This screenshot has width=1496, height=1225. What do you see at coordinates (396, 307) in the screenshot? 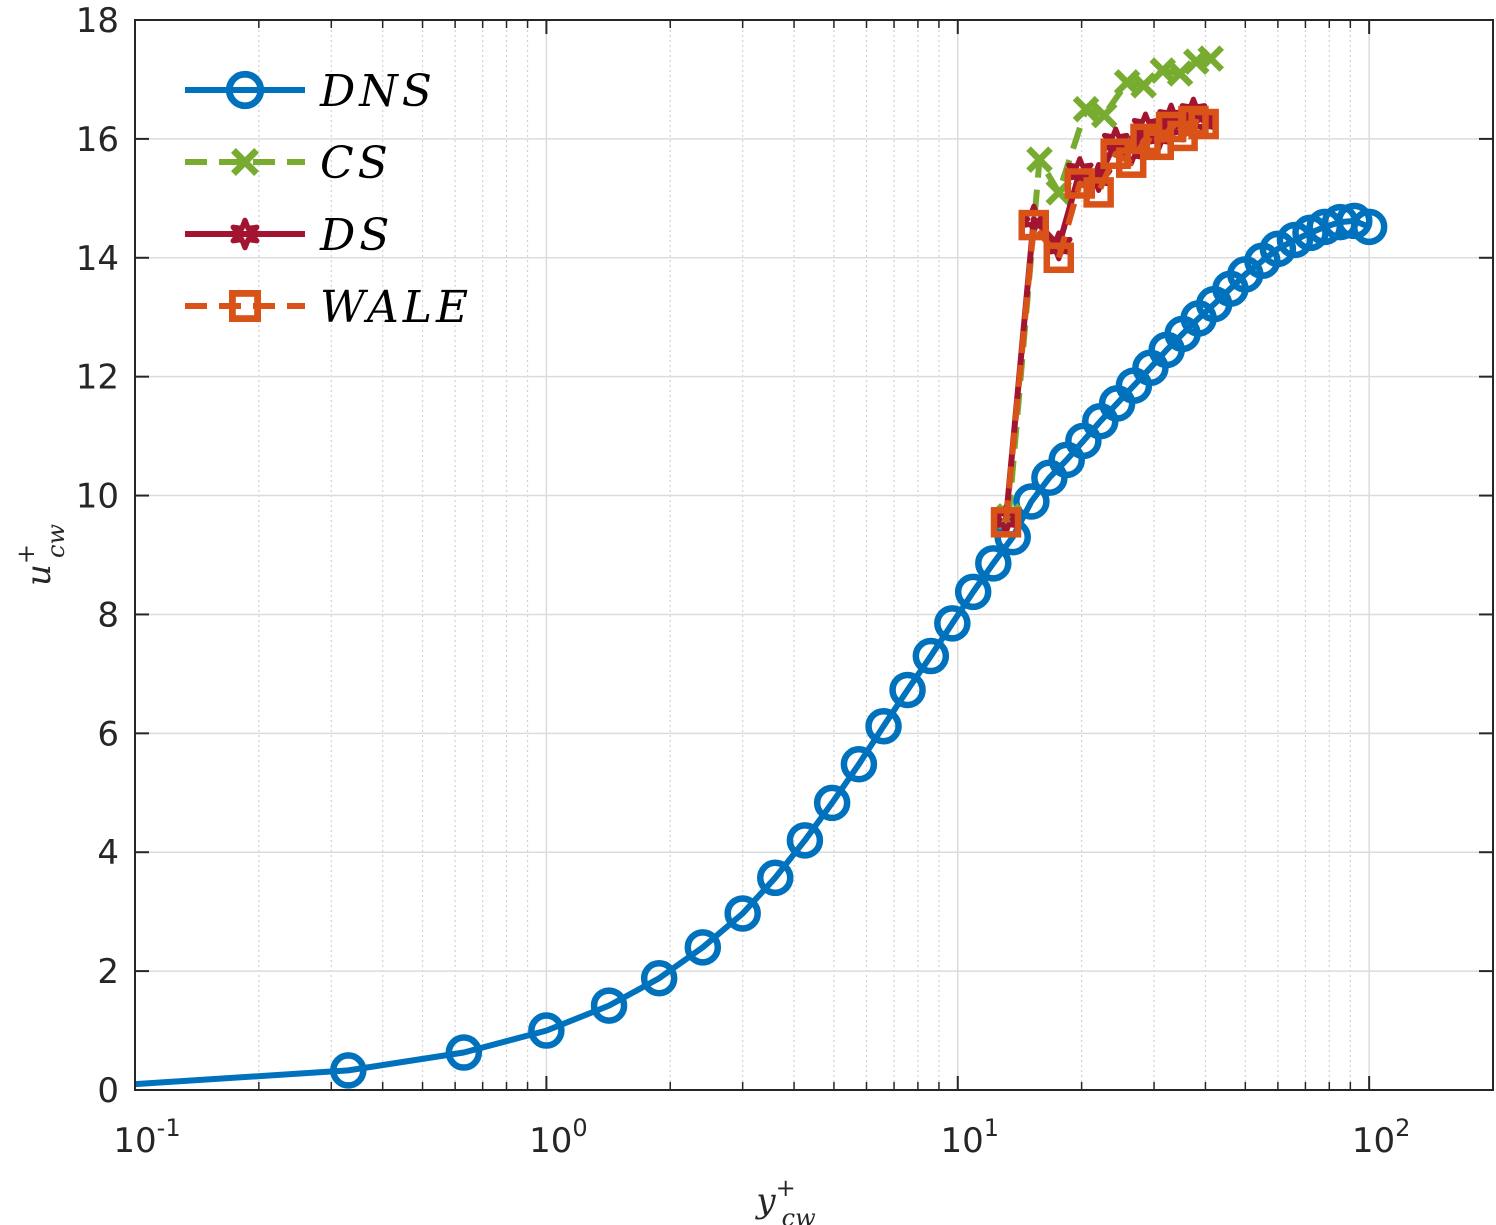
I see `legend-label-wale: WALE` at bounding box center [396, 307].